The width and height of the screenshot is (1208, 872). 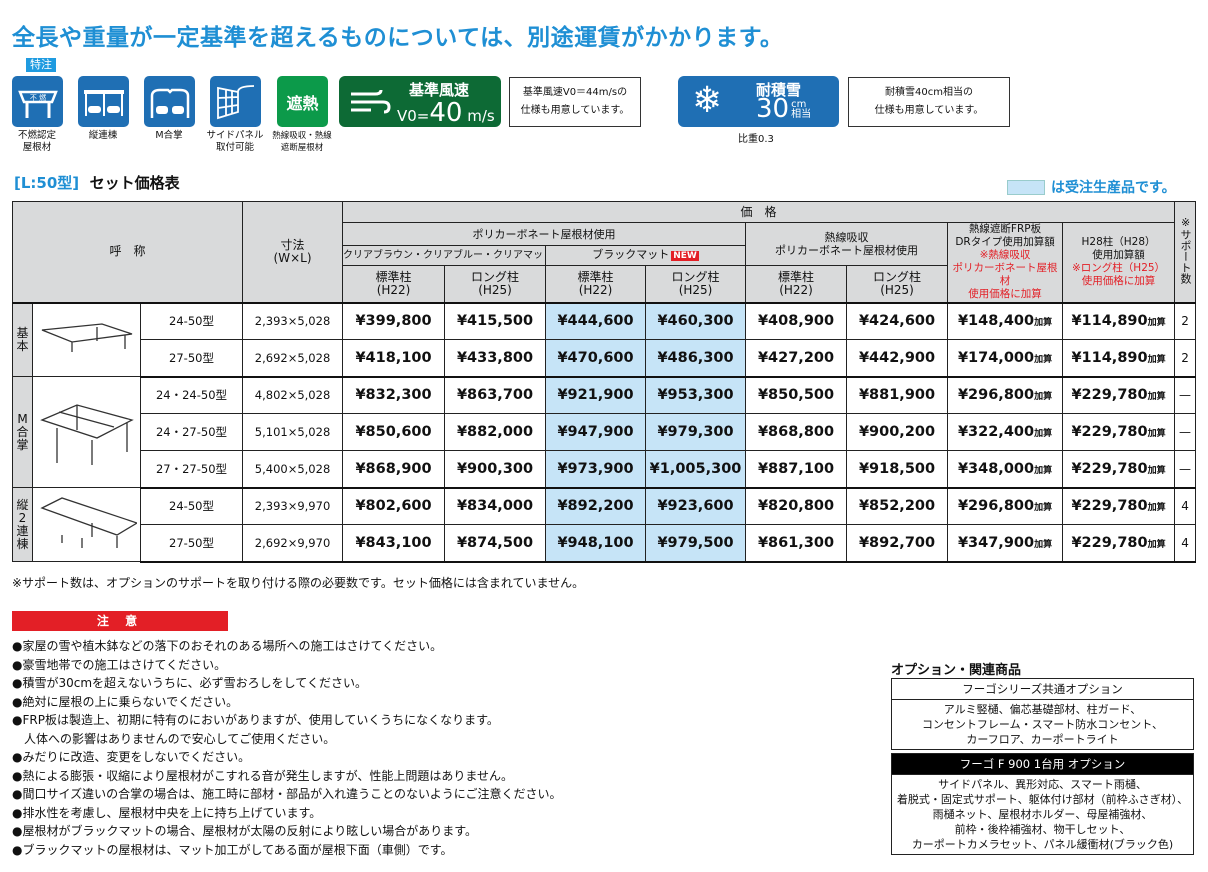 What do you see at coordinates (227, 646) in the screenshot?
I see `caution-item: ●家屋の雪や植木鉢などの落下のおそれのある場所への施工はさけてください。` at bounding box center [227, 646].